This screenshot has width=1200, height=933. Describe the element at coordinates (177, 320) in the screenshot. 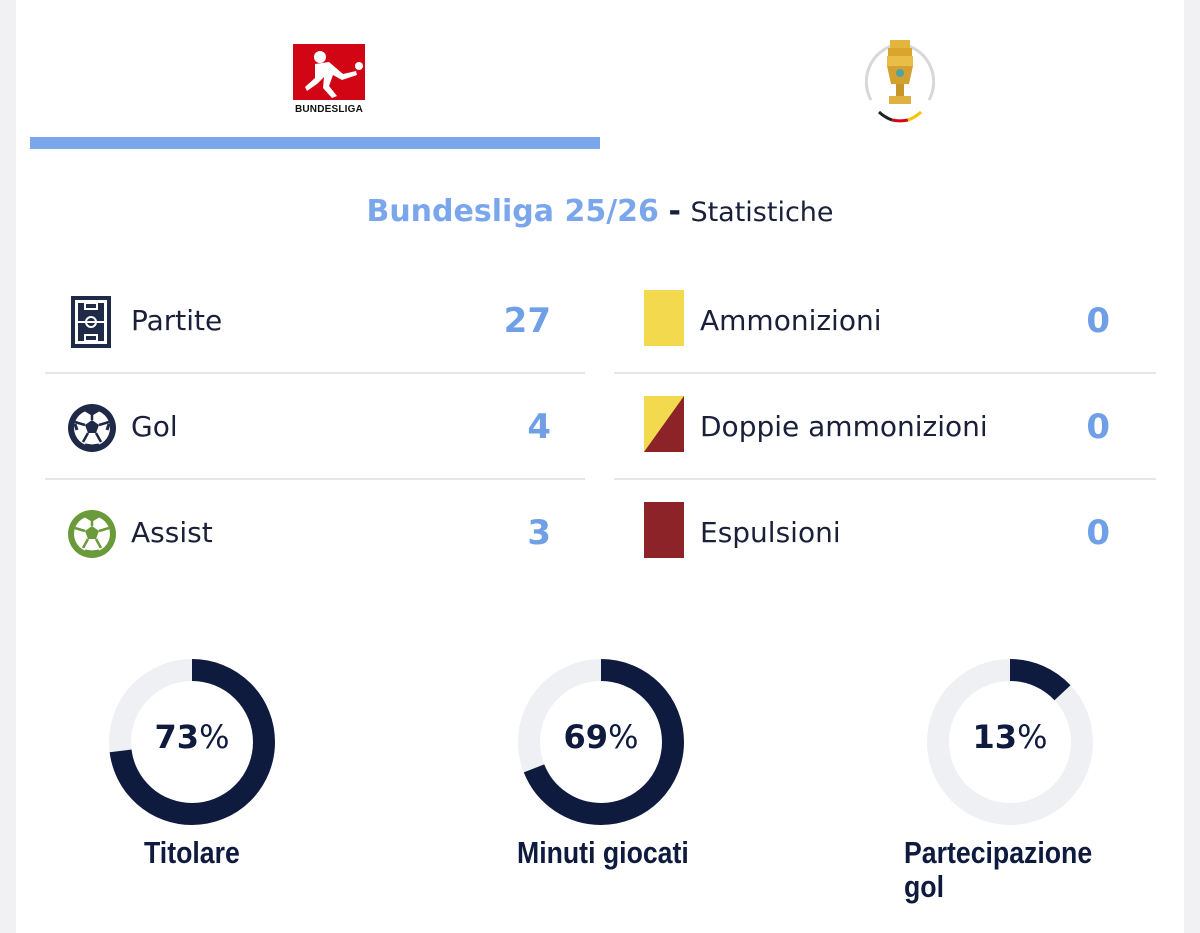

I see `stat-label: Partite` at that location.